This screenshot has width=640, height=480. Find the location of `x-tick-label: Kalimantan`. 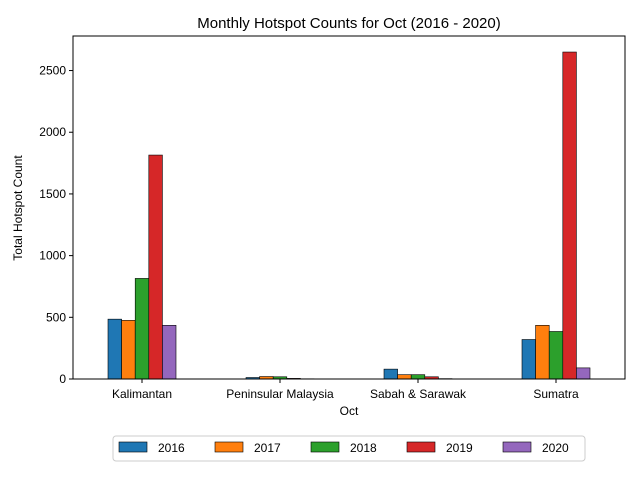

x-tick-label: Kalimantan is located at coordinates (142, 394).